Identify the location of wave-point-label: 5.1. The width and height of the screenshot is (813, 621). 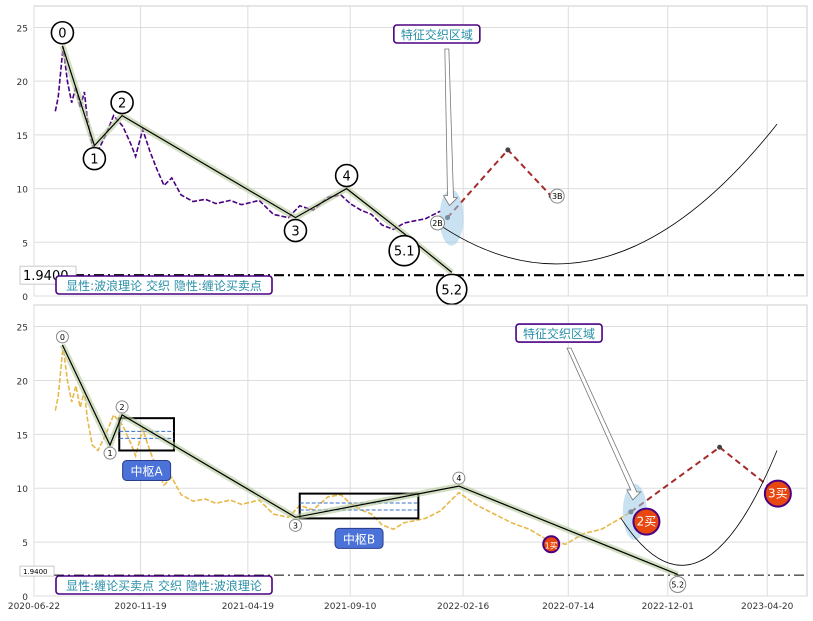
(404, 252).